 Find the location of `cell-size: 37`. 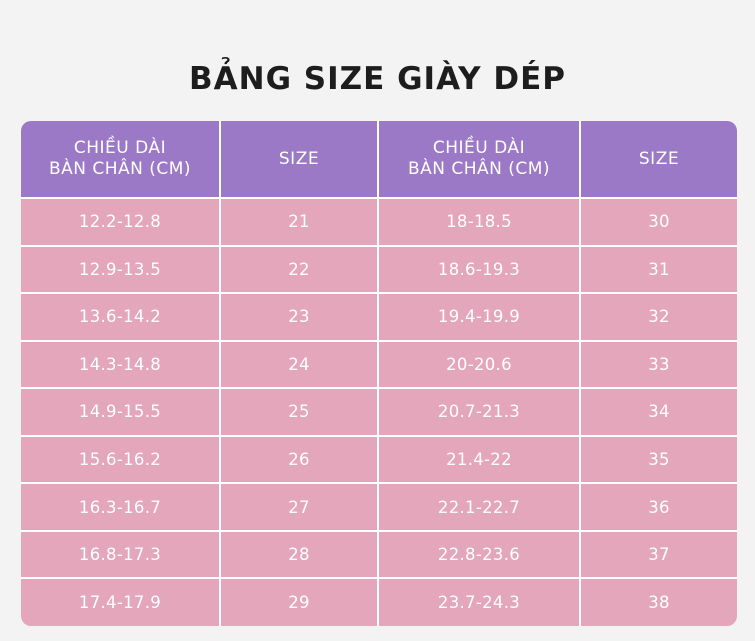

cell-size: 37 is located at coordinates (658, 554).